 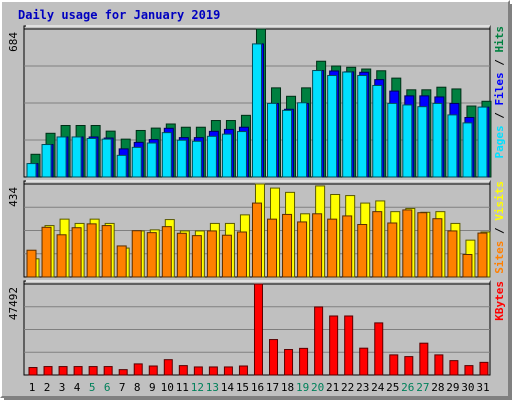 What do you see at coordinates (13, 197) in the screenshot?
I see `y-max-label: 434` at bounding box center [13, 197].